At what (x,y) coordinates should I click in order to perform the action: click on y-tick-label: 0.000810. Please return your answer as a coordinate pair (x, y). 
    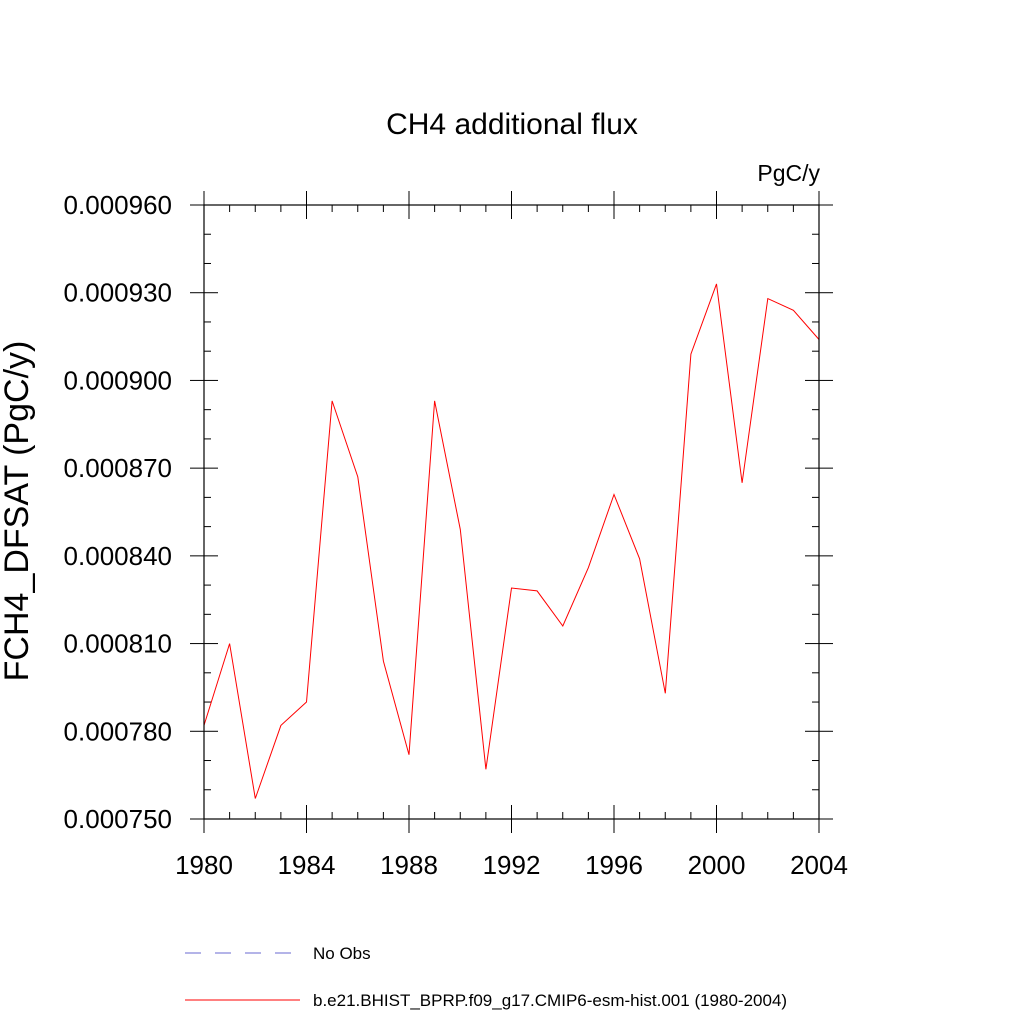
    Looking at the image, I should click on (118, 644).